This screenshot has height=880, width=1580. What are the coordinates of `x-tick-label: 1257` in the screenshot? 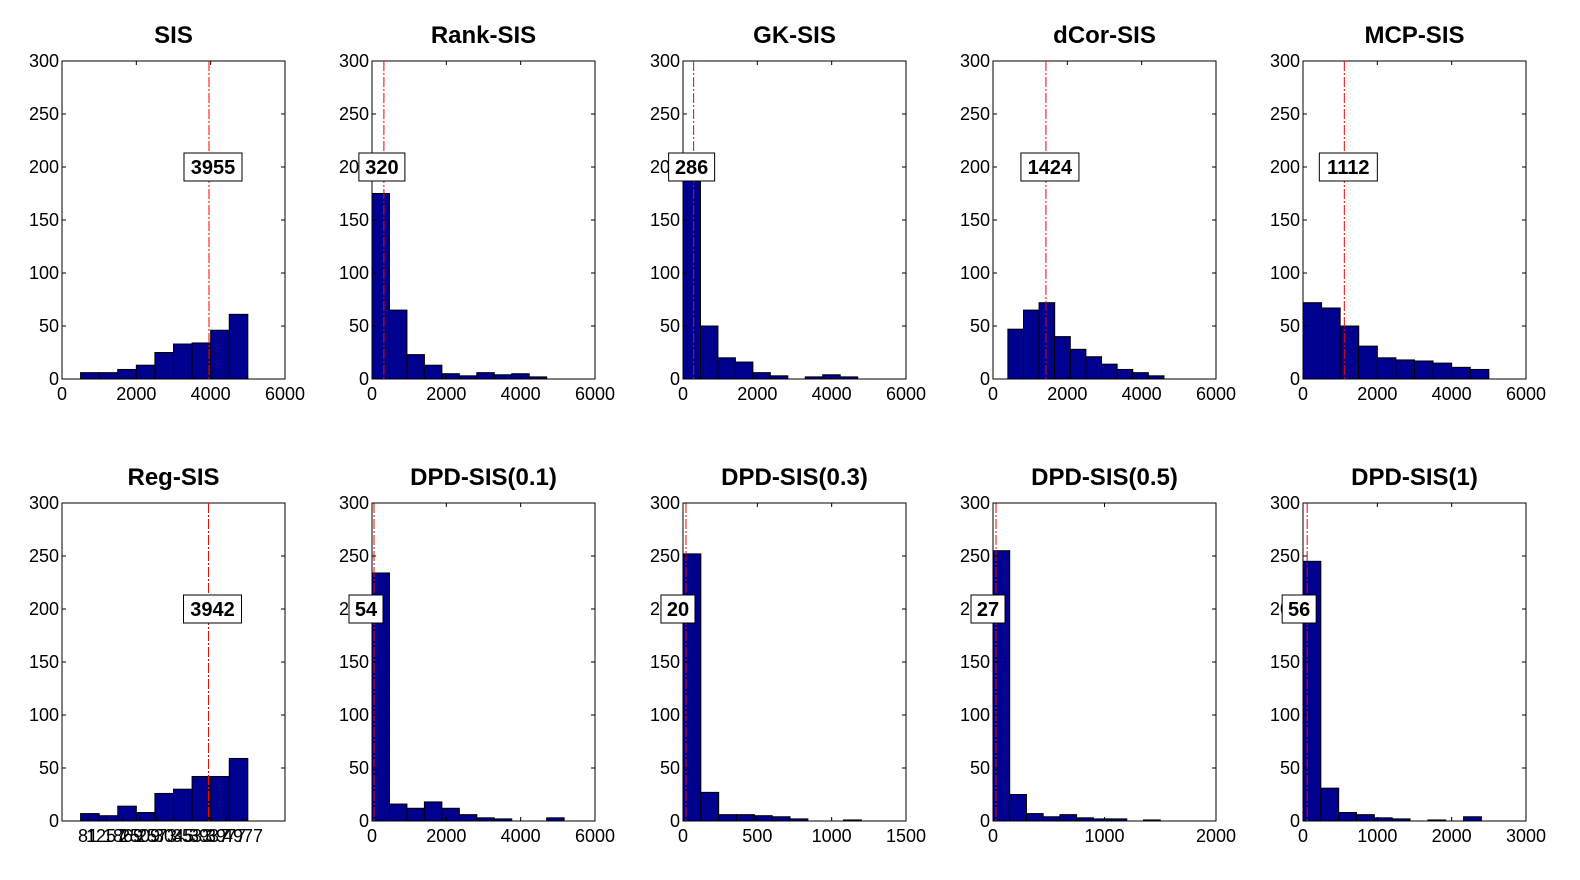 It's located at (106, 836).